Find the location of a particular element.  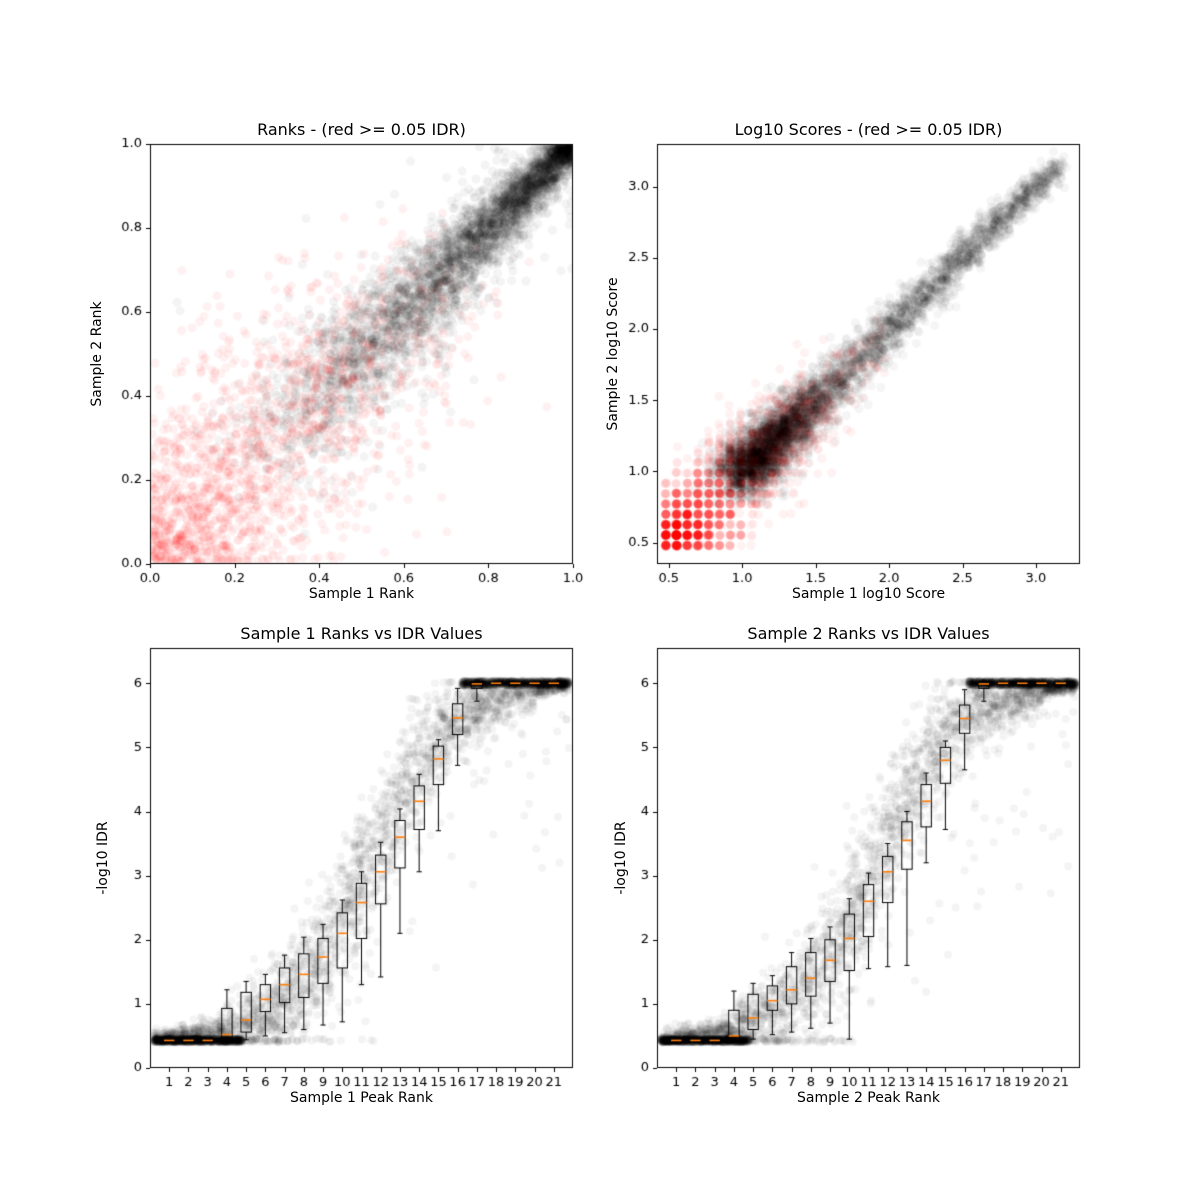

plot-title-sample1-idr: Sample 1 Ranks vs IDR Values is located at coordinates (361, 633).